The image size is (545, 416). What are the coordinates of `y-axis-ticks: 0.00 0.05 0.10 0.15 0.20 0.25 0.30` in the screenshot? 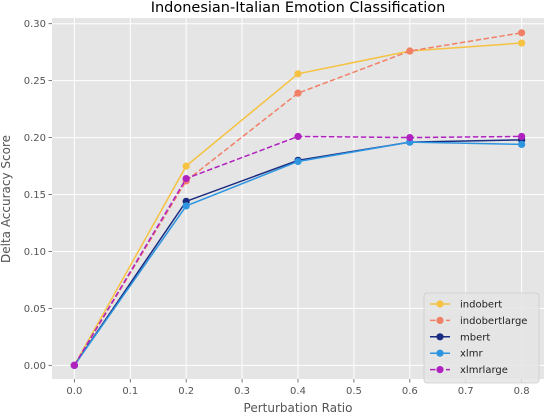 It's located at (38, 195).